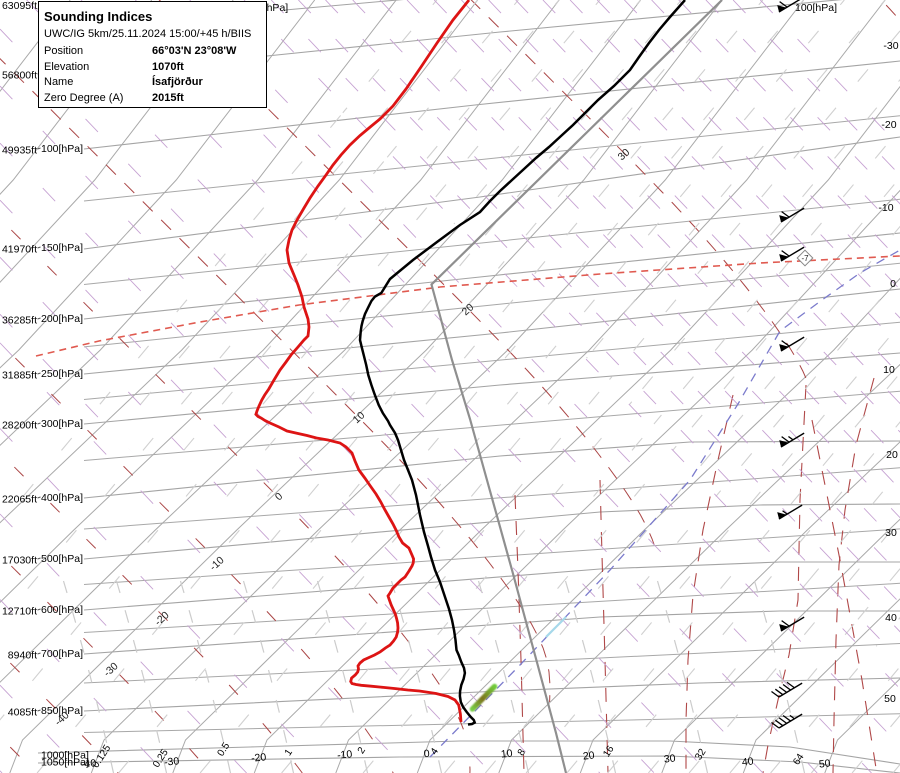  I want to click on svg-text: 1, so click(289, 752).